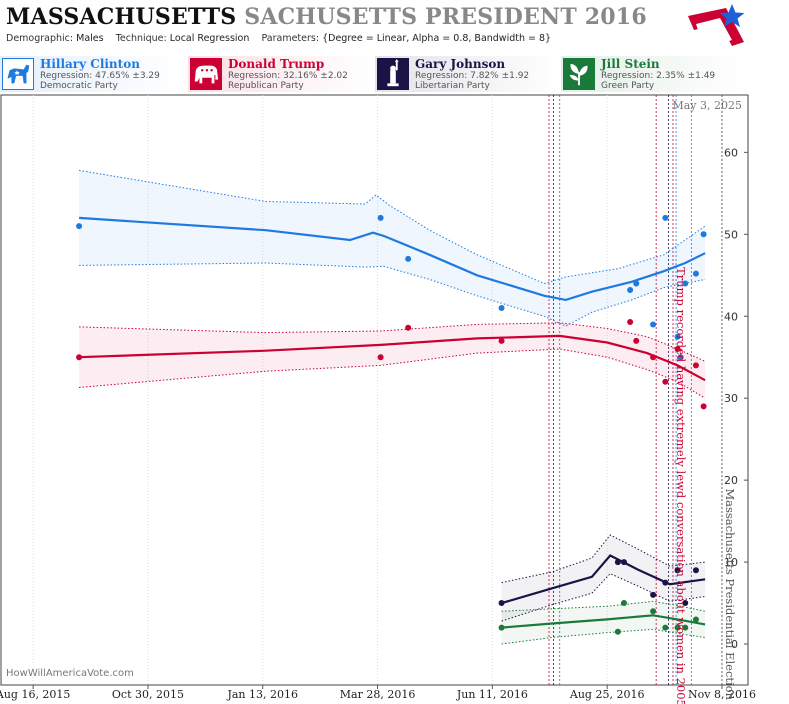  What do you see at coordinates (276, 64) in the screenshot?
I see `candidate-name: Donald Trump` at bounding box center [276, 64].